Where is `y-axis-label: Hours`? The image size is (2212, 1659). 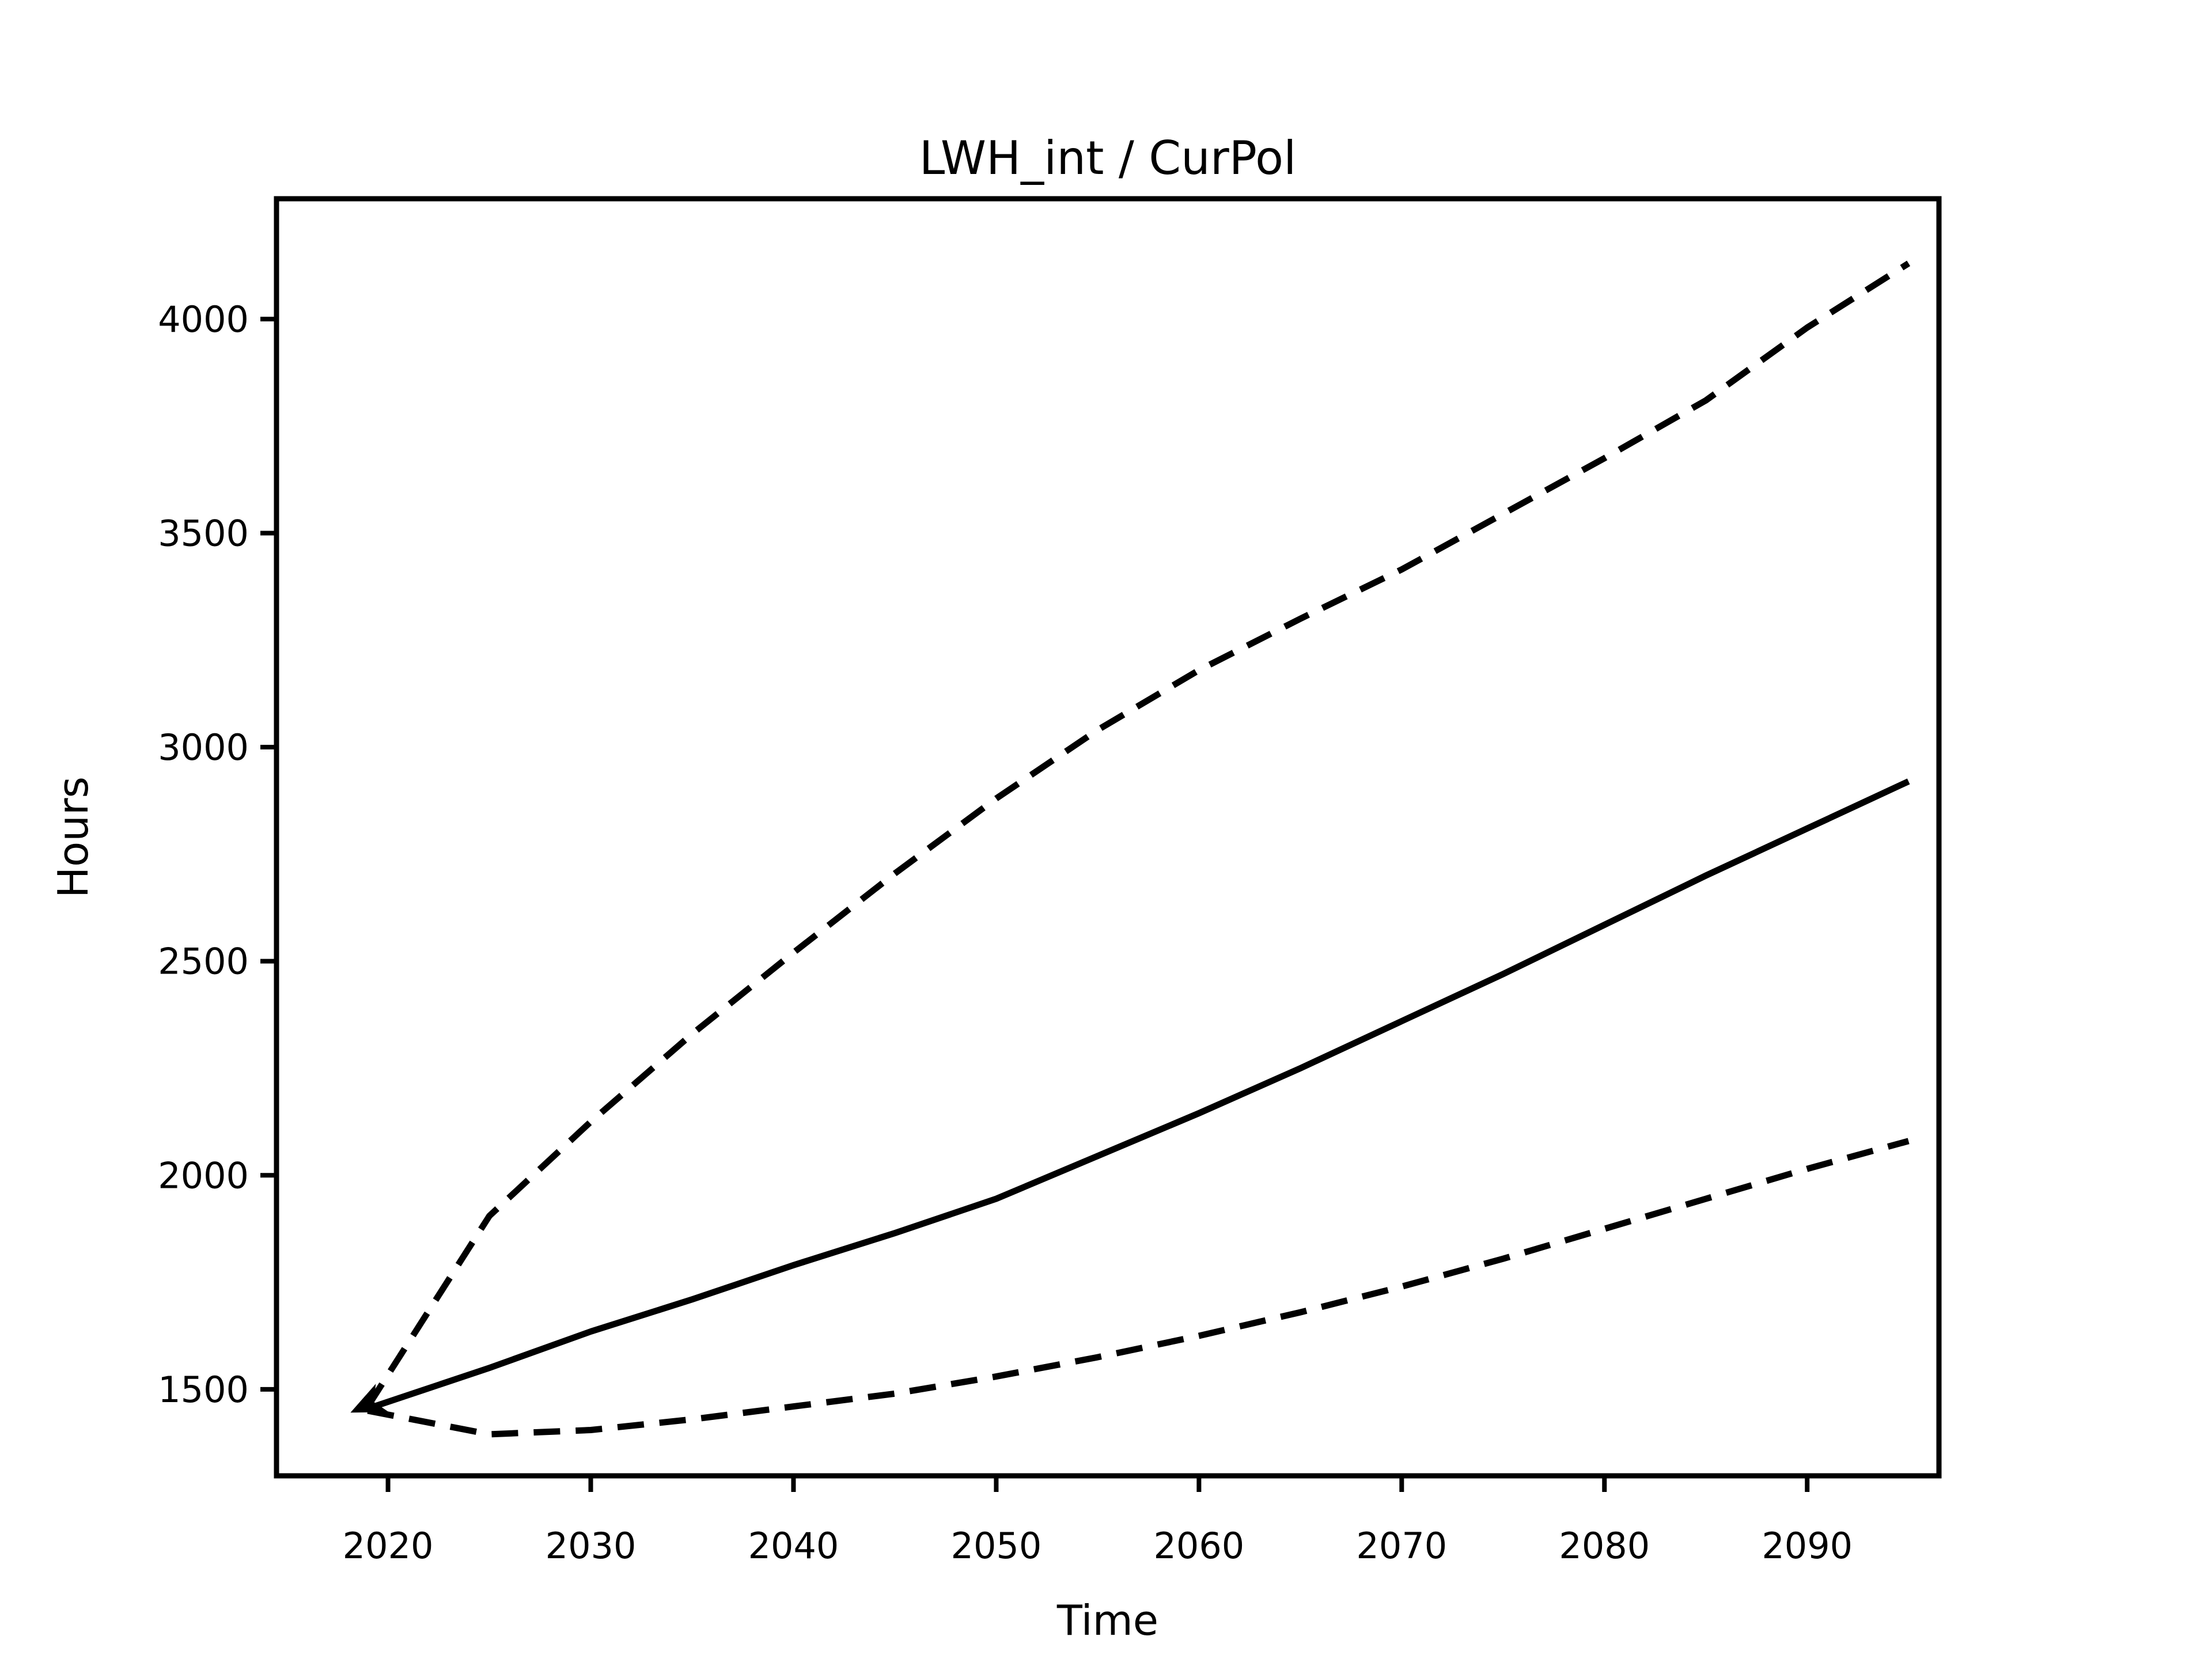
y-axis-label: Hours is located at coordinates (73, 837).